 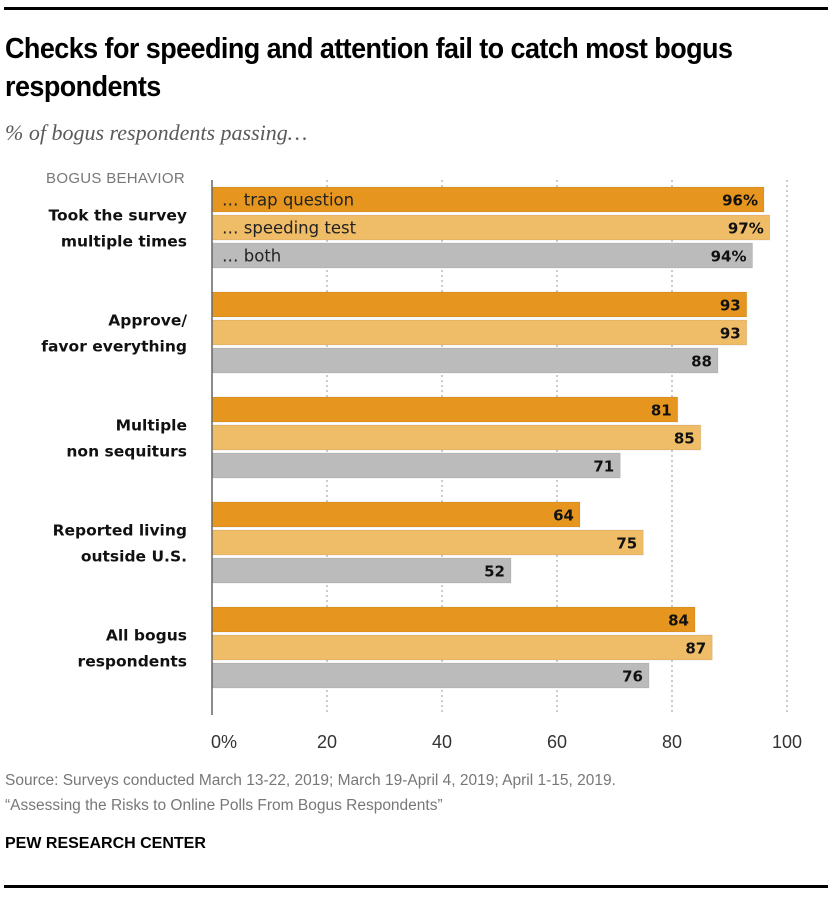 I want to click on category-label-2-line-2: favor everything, so click(x=114, y=347).